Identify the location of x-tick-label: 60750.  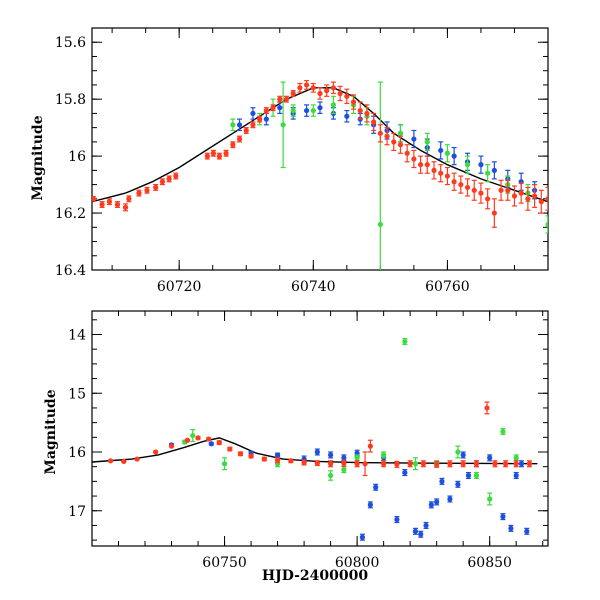
(224, 563).